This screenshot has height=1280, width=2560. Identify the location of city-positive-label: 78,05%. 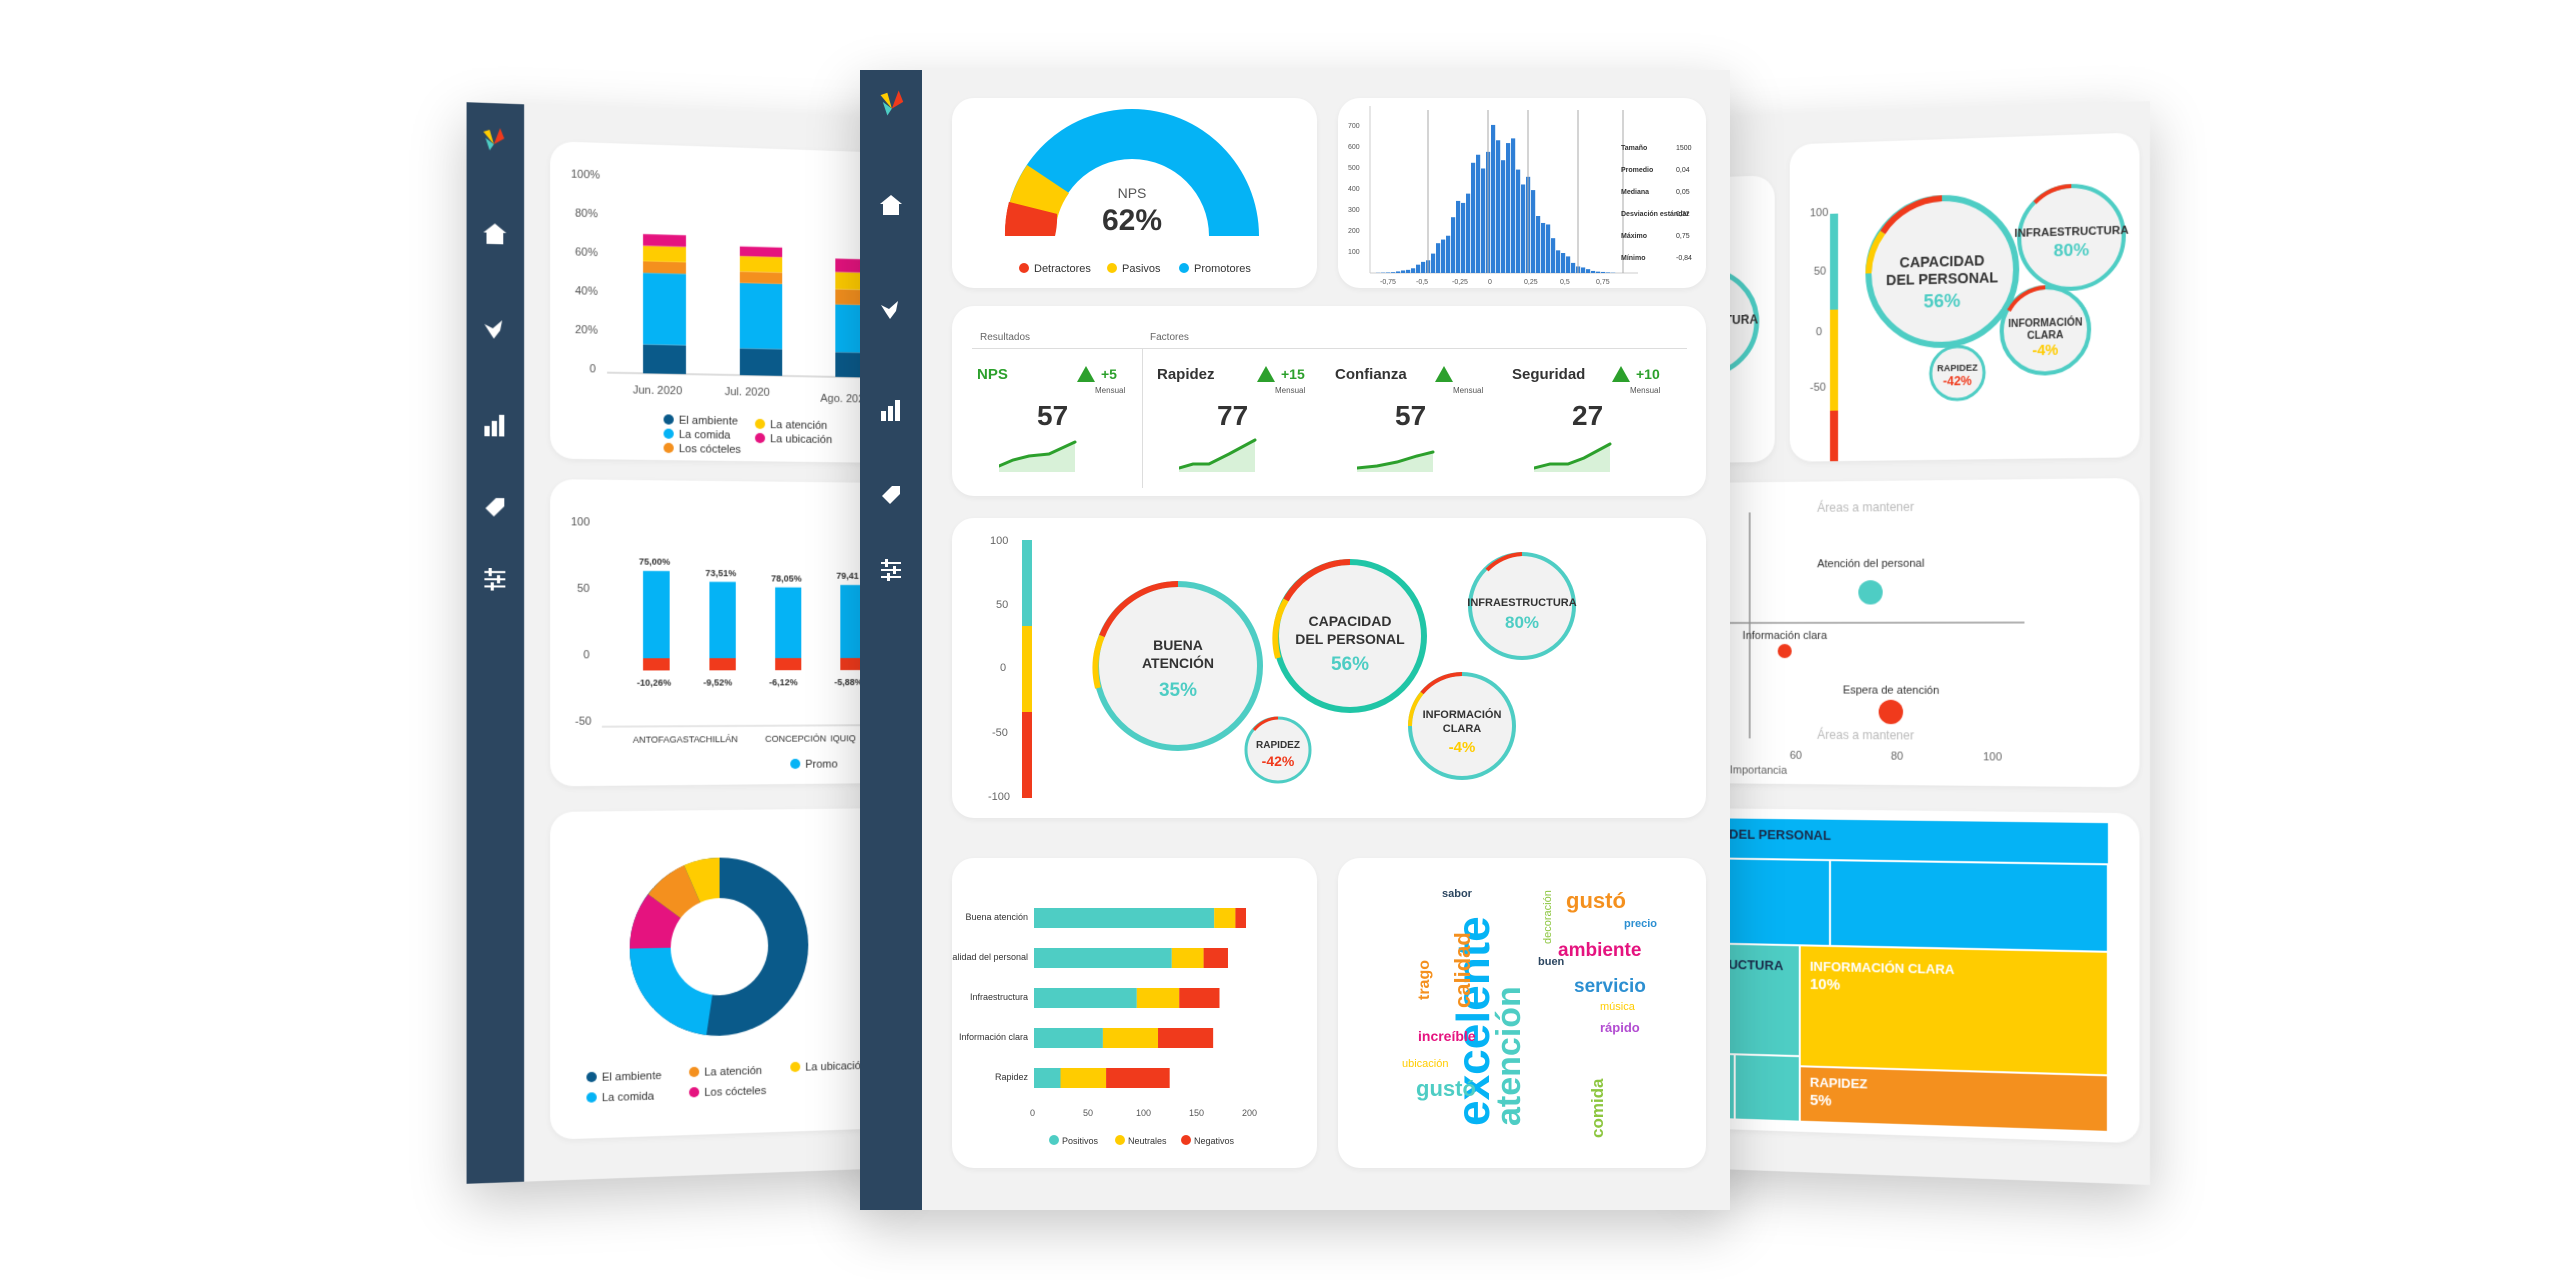
(786, 578).